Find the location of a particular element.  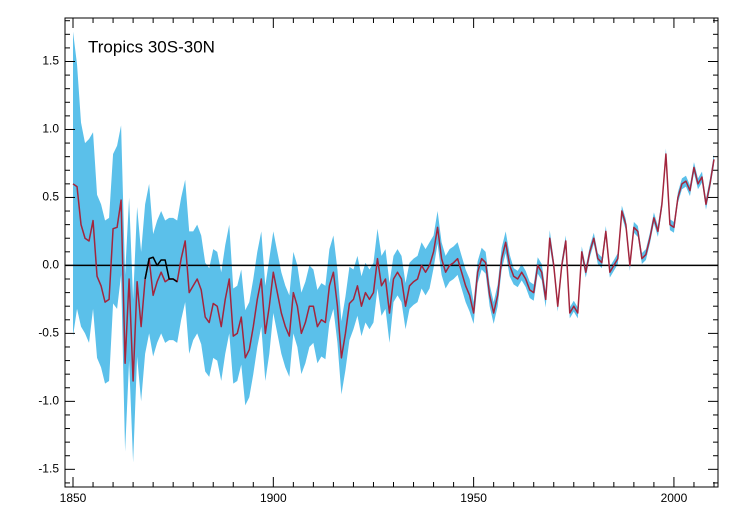

y-tick-label: -0.5 is located at coordinates (48, 333).